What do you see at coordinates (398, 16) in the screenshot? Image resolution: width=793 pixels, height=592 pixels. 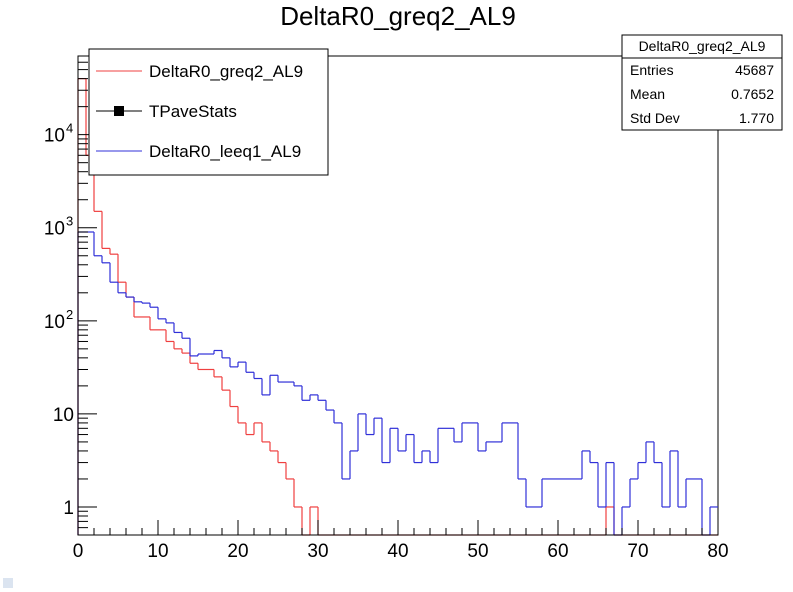 I see `chart-title: DeltaR0_greq2_AL9` at bounding box center [398, 16].